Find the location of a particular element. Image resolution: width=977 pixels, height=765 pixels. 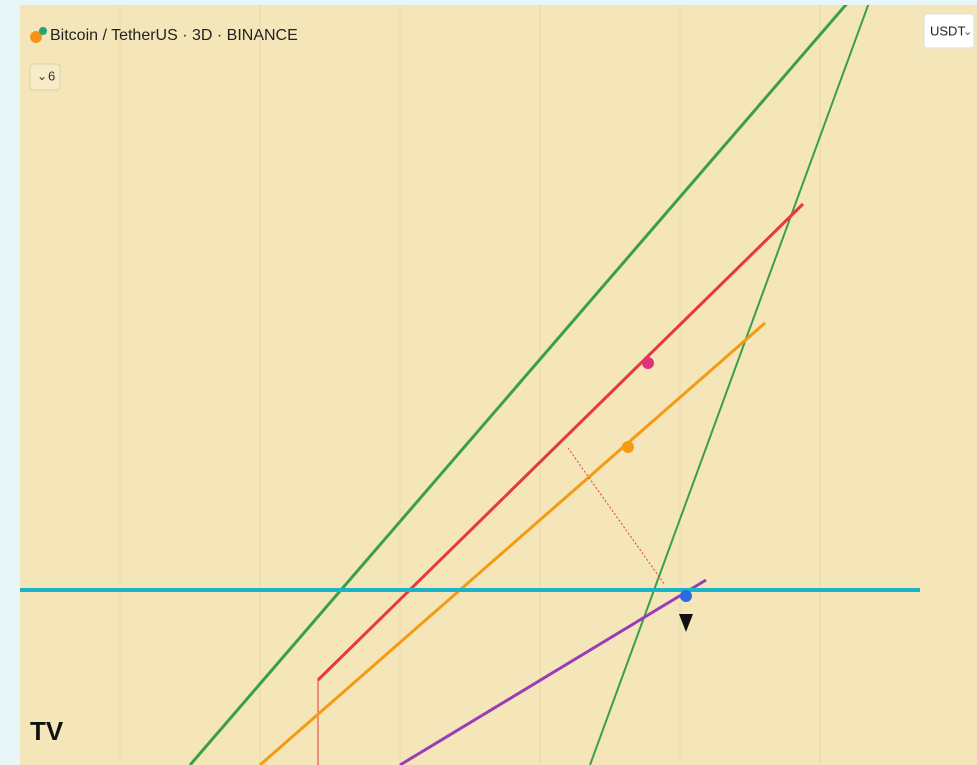

currency: USDT is located at coordinates (947, 30).